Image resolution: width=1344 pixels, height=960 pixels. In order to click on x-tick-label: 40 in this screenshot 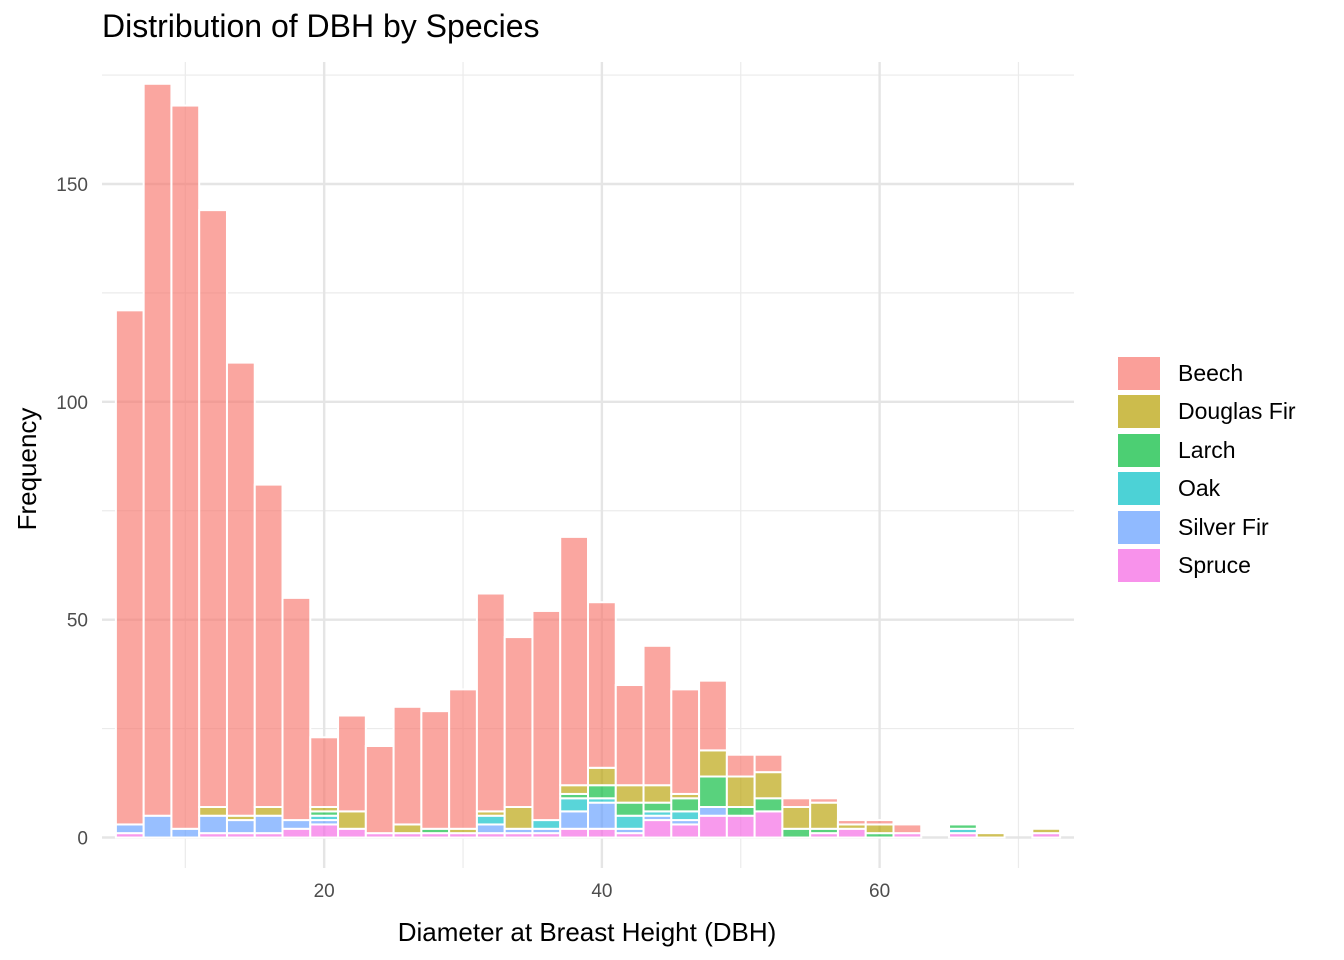, I will do `click(601, 891)`.